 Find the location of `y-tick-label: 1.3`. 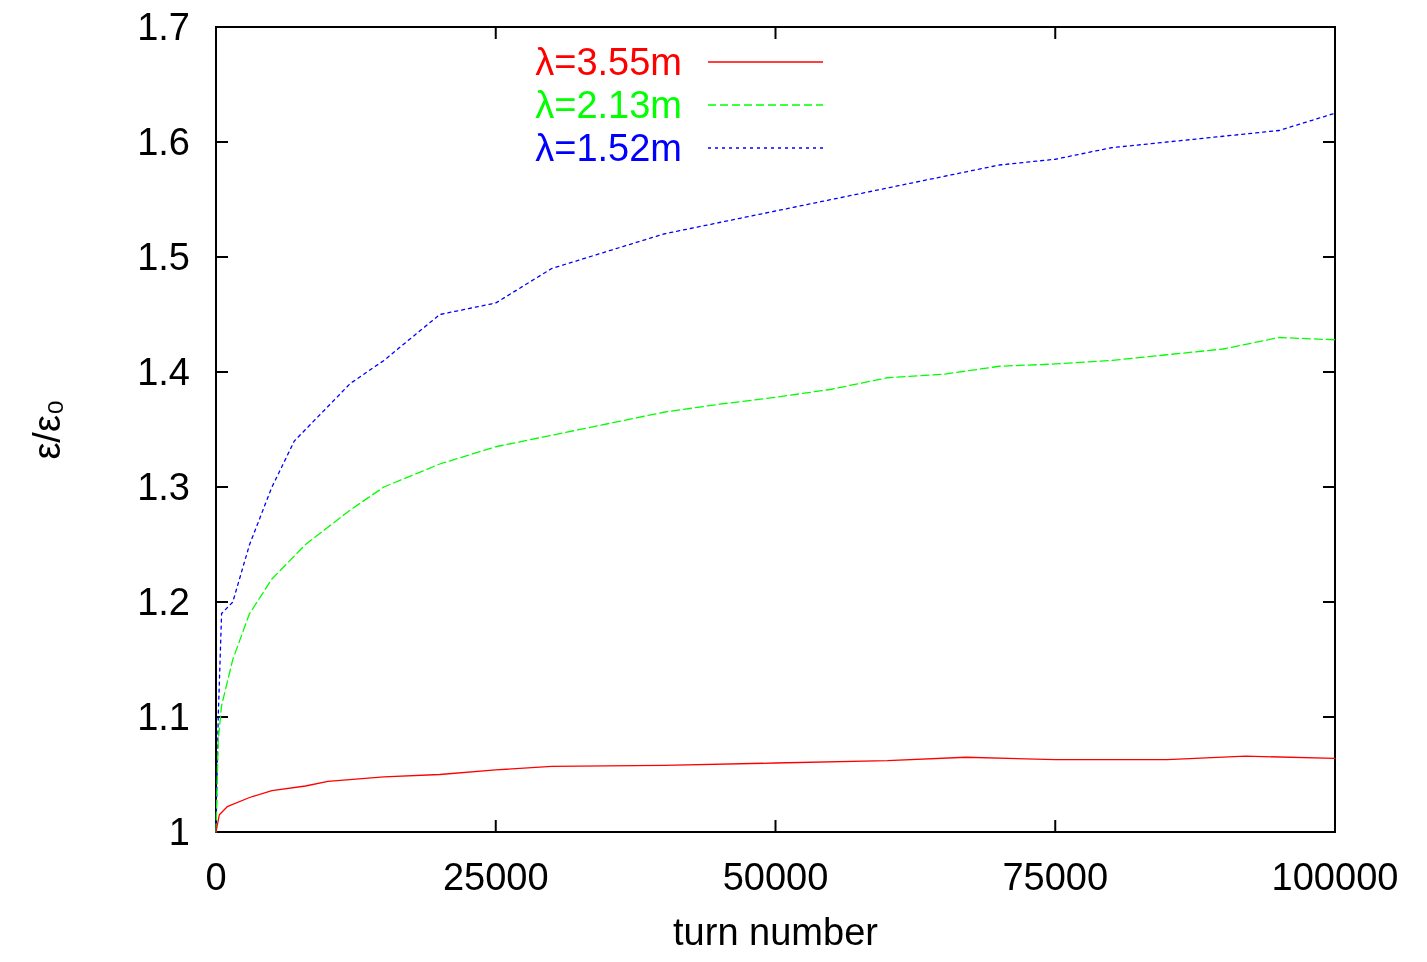

y-tick-label: 1.3 is located at coordinates (163, 487).